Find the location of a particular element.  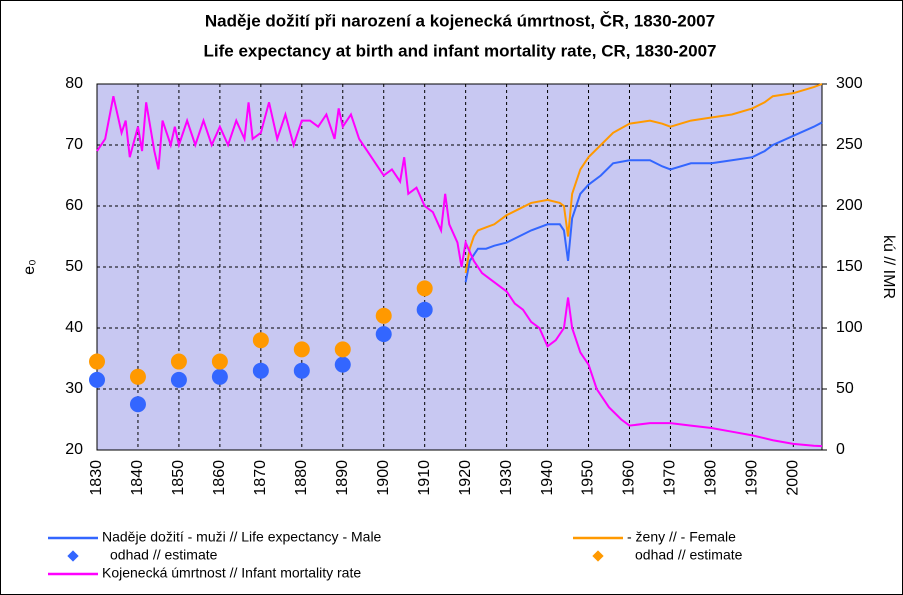

x-tick-label: 1900 is located at coordinates (383, 478).